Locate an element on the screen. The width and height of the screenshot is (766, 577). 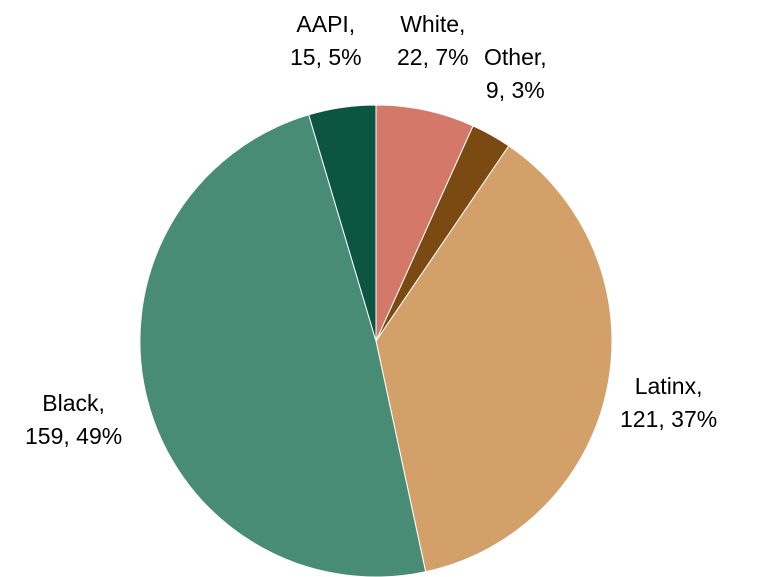
label-other: Other, 9, 3% is located at coordinates (515, 73).